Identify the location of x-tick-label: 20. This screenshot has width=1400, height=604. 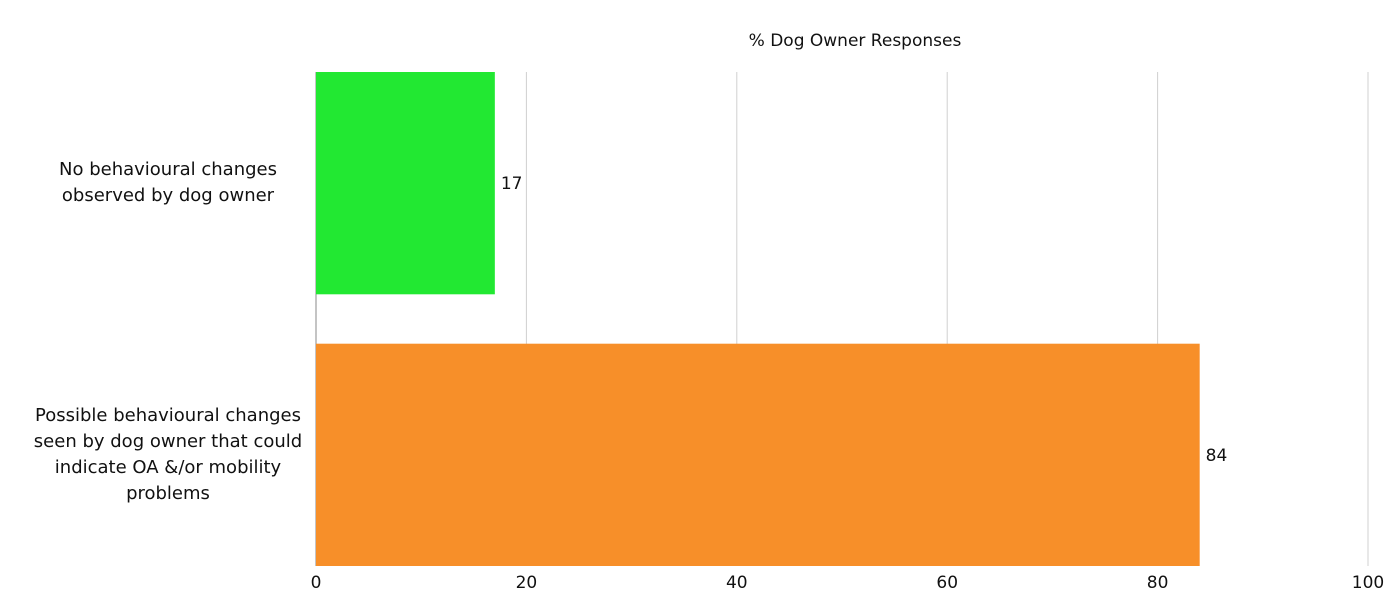
(527, 583).